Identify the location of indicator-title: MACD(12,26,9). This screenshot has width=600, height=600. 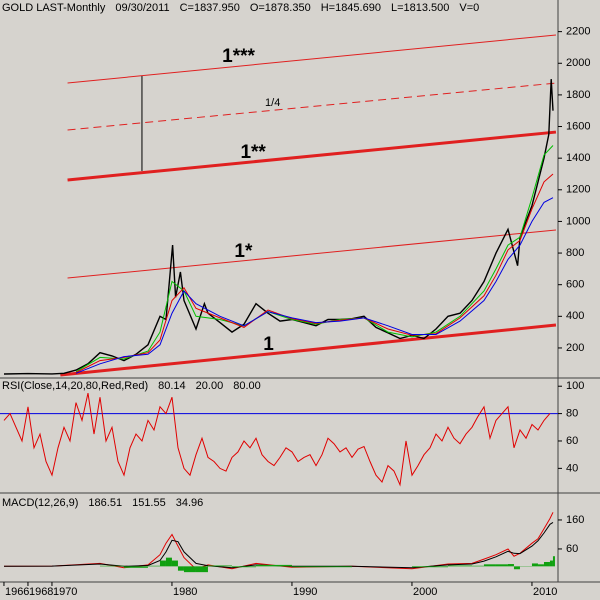
(40, 503).